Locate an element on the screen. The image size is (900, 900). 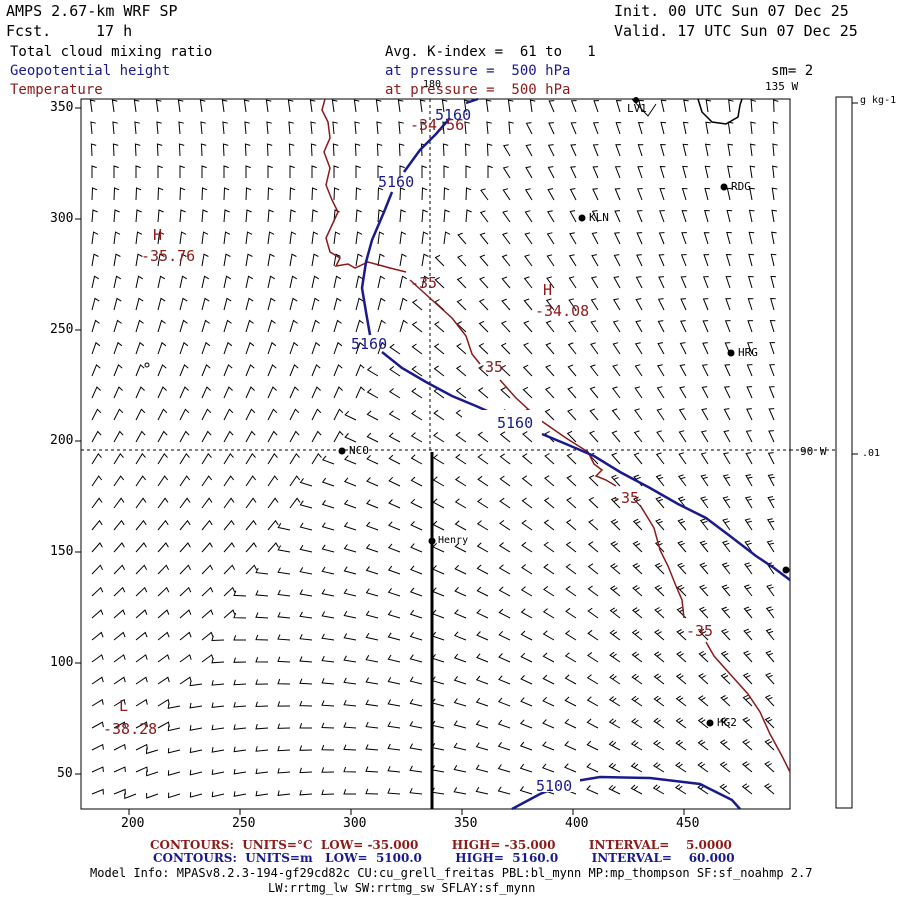
y-tick-150: 150 is located at coordinates (62, 551).